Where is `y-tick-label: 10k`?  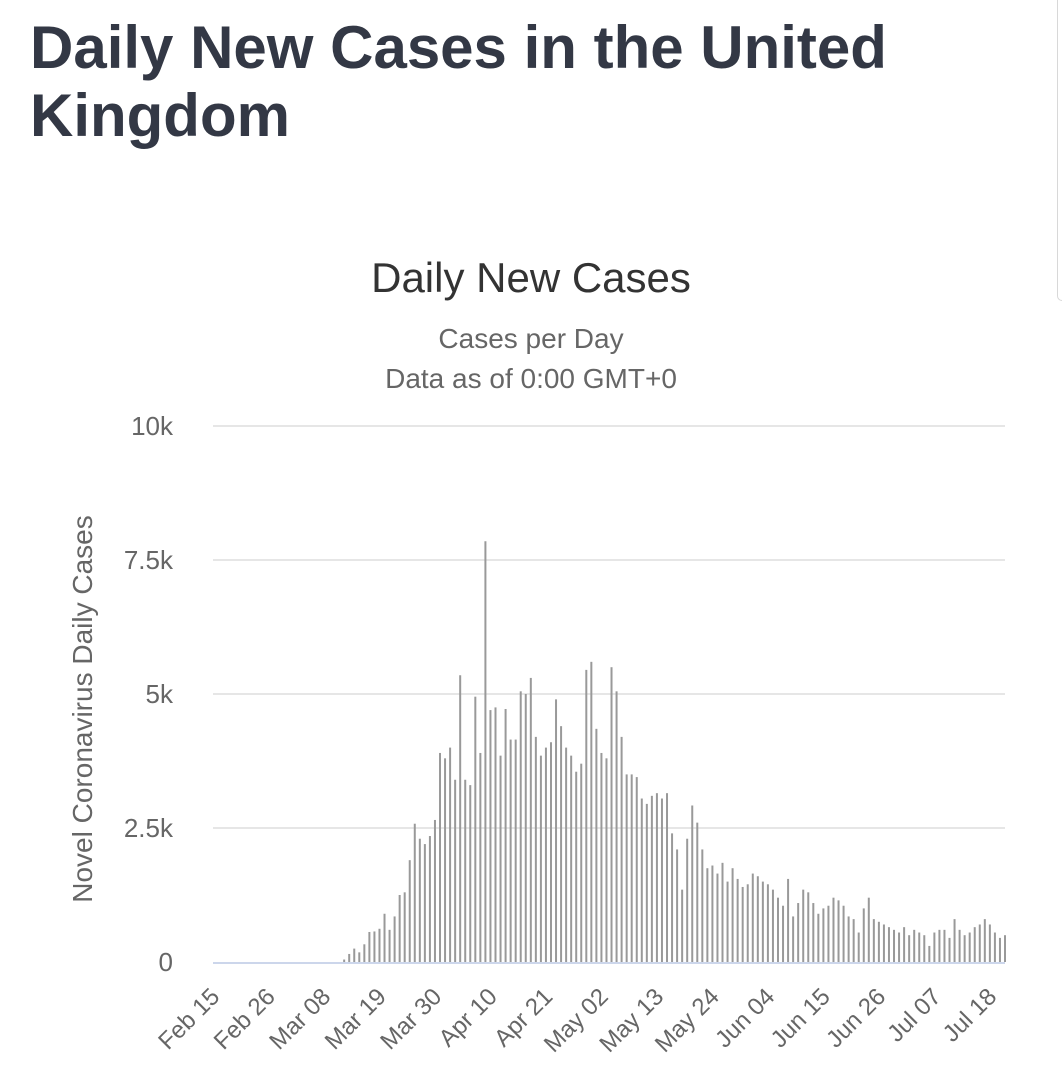
y-tick-label: 10k is located at coordinates (152, 426).